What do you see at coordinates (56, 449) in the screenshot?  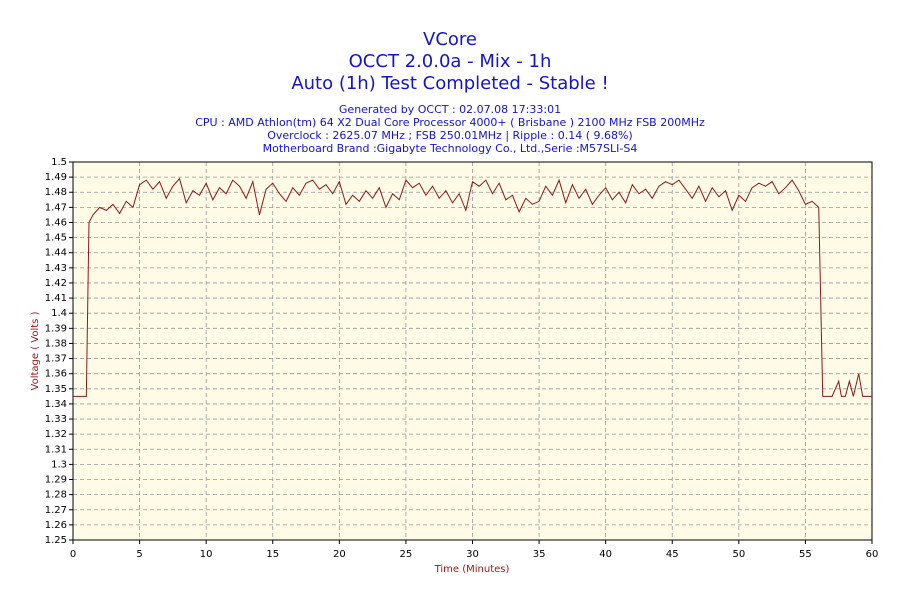 I see `y-tick-label: 1.31` at bounding box center [56, 449].